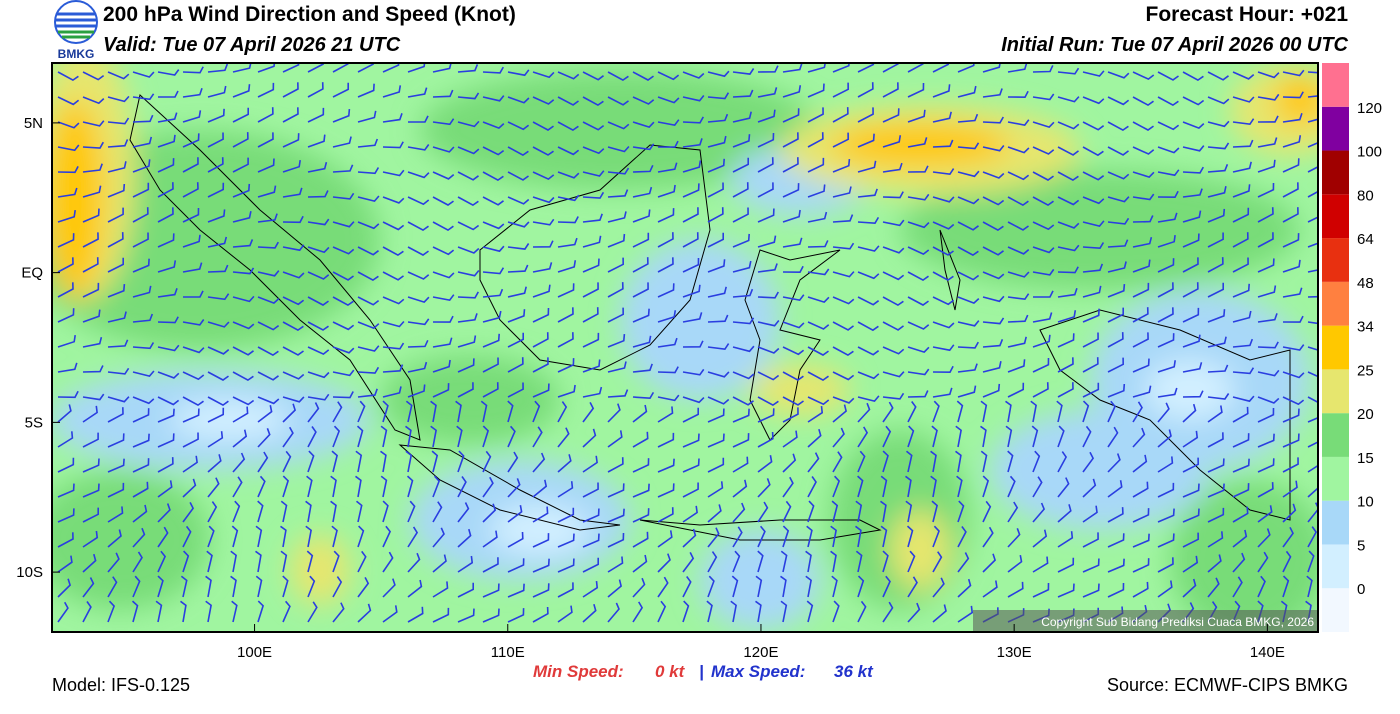 The width and height of the screenshot is (1400, 714). What do you see at coordinates (76, 30) in the screenshot?
I see `logo: BMKG` at bounding box center [76, 30].